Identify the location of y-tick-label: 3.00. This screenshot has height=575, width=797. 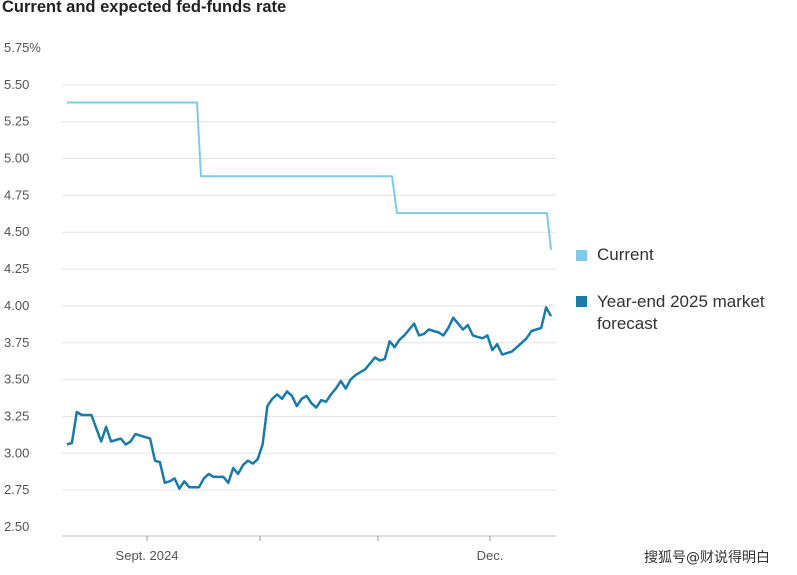
(16, 452).